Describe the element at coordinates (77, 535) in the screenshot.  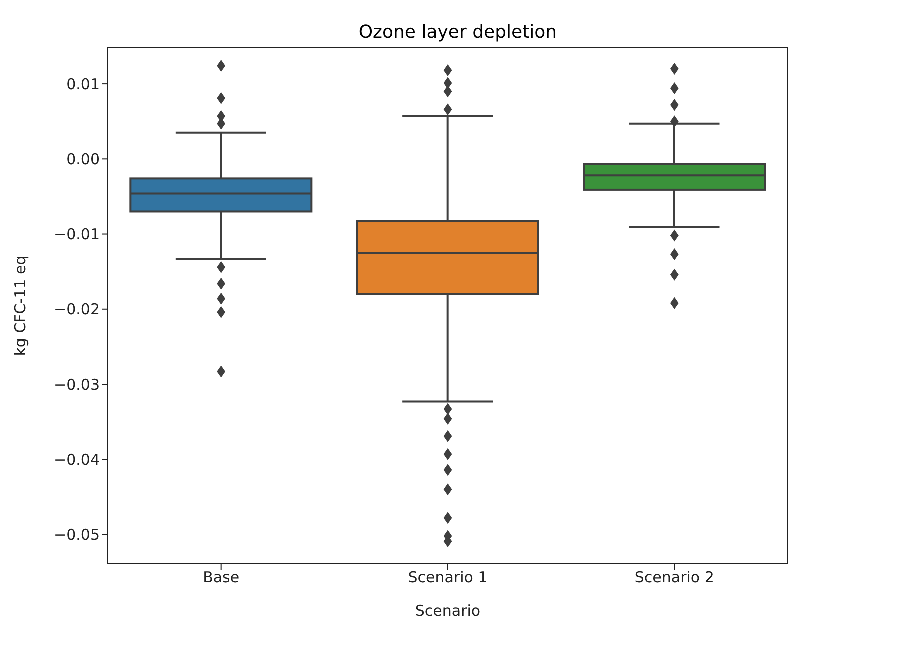
I see `y-tick-label: −0.05` at that location.